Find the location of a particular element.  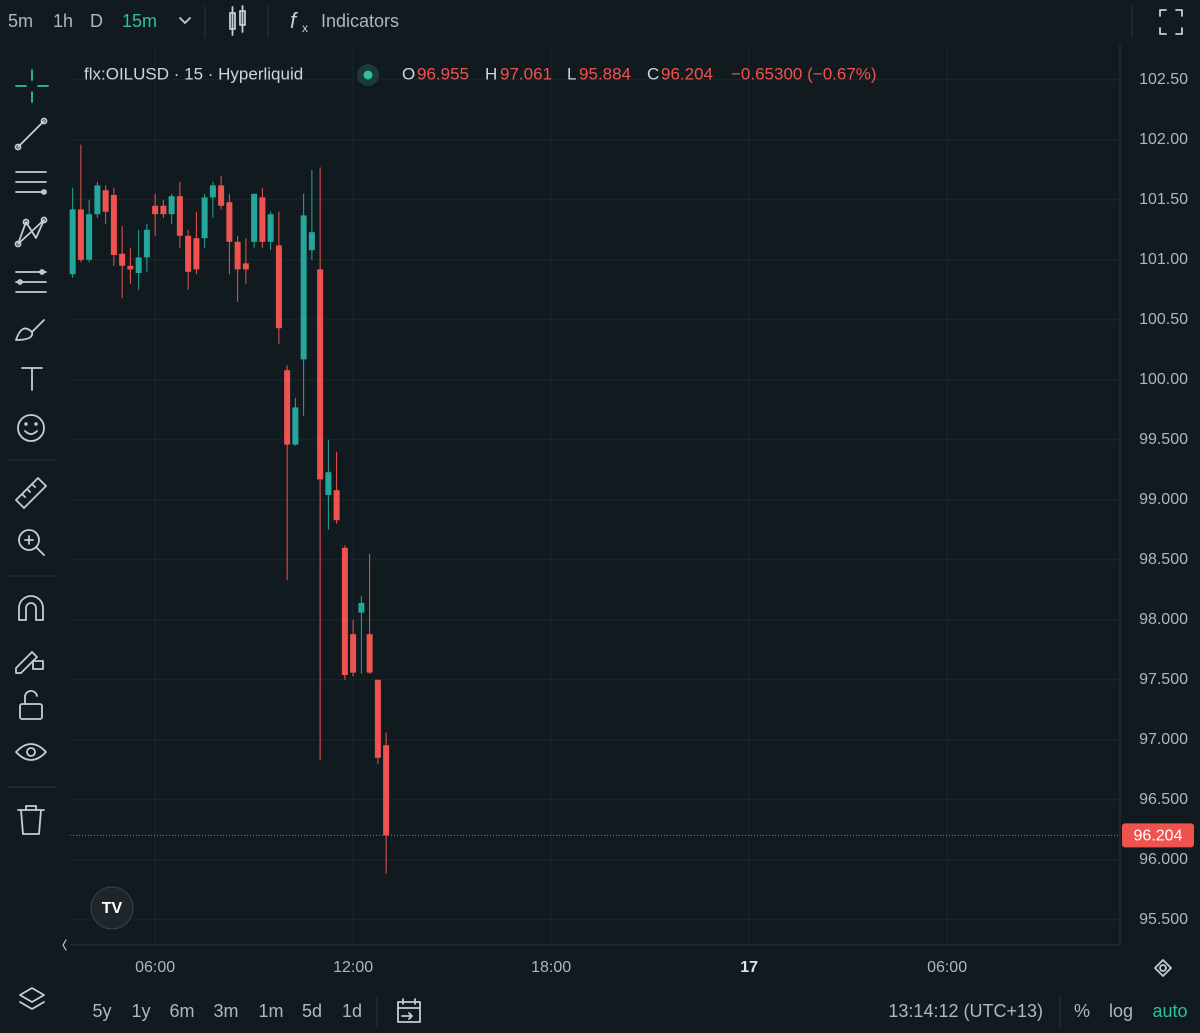

scale-option: log is located at coordinates (1121, 1011).